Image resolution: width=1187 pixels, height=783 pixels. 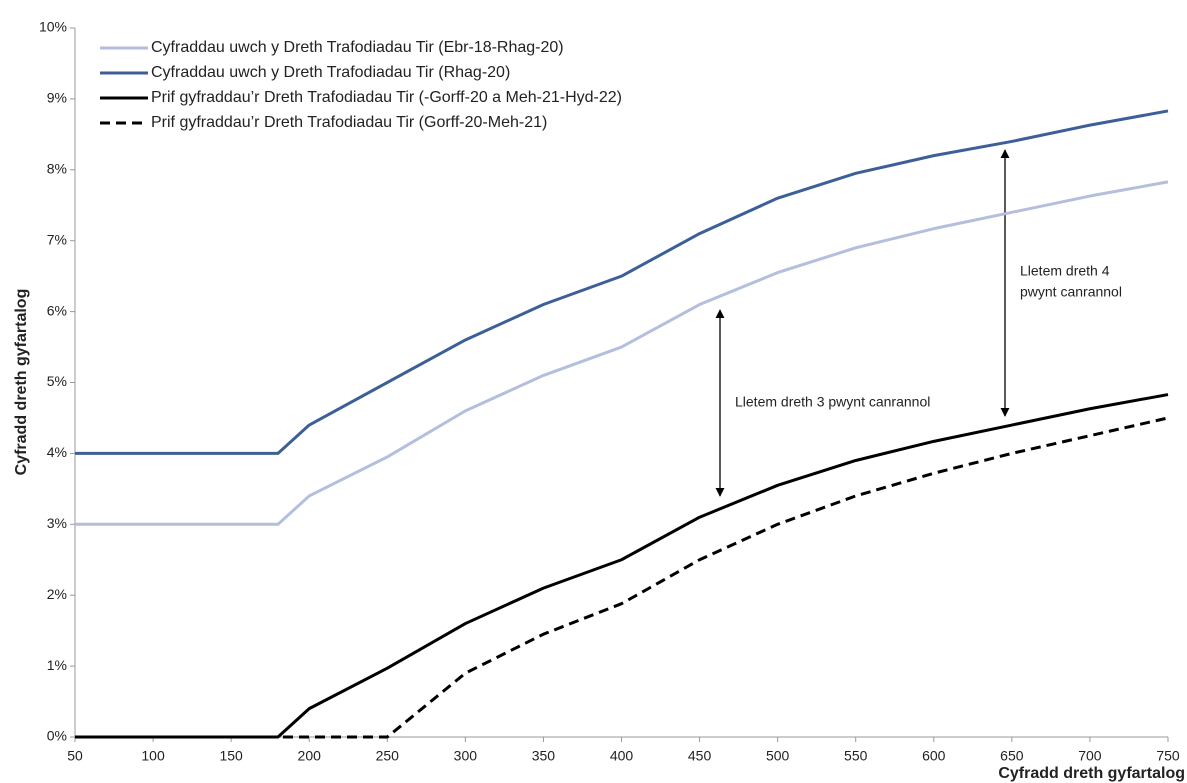 I want to click on x-tick-label: 700, so click(x=1090, y=756).